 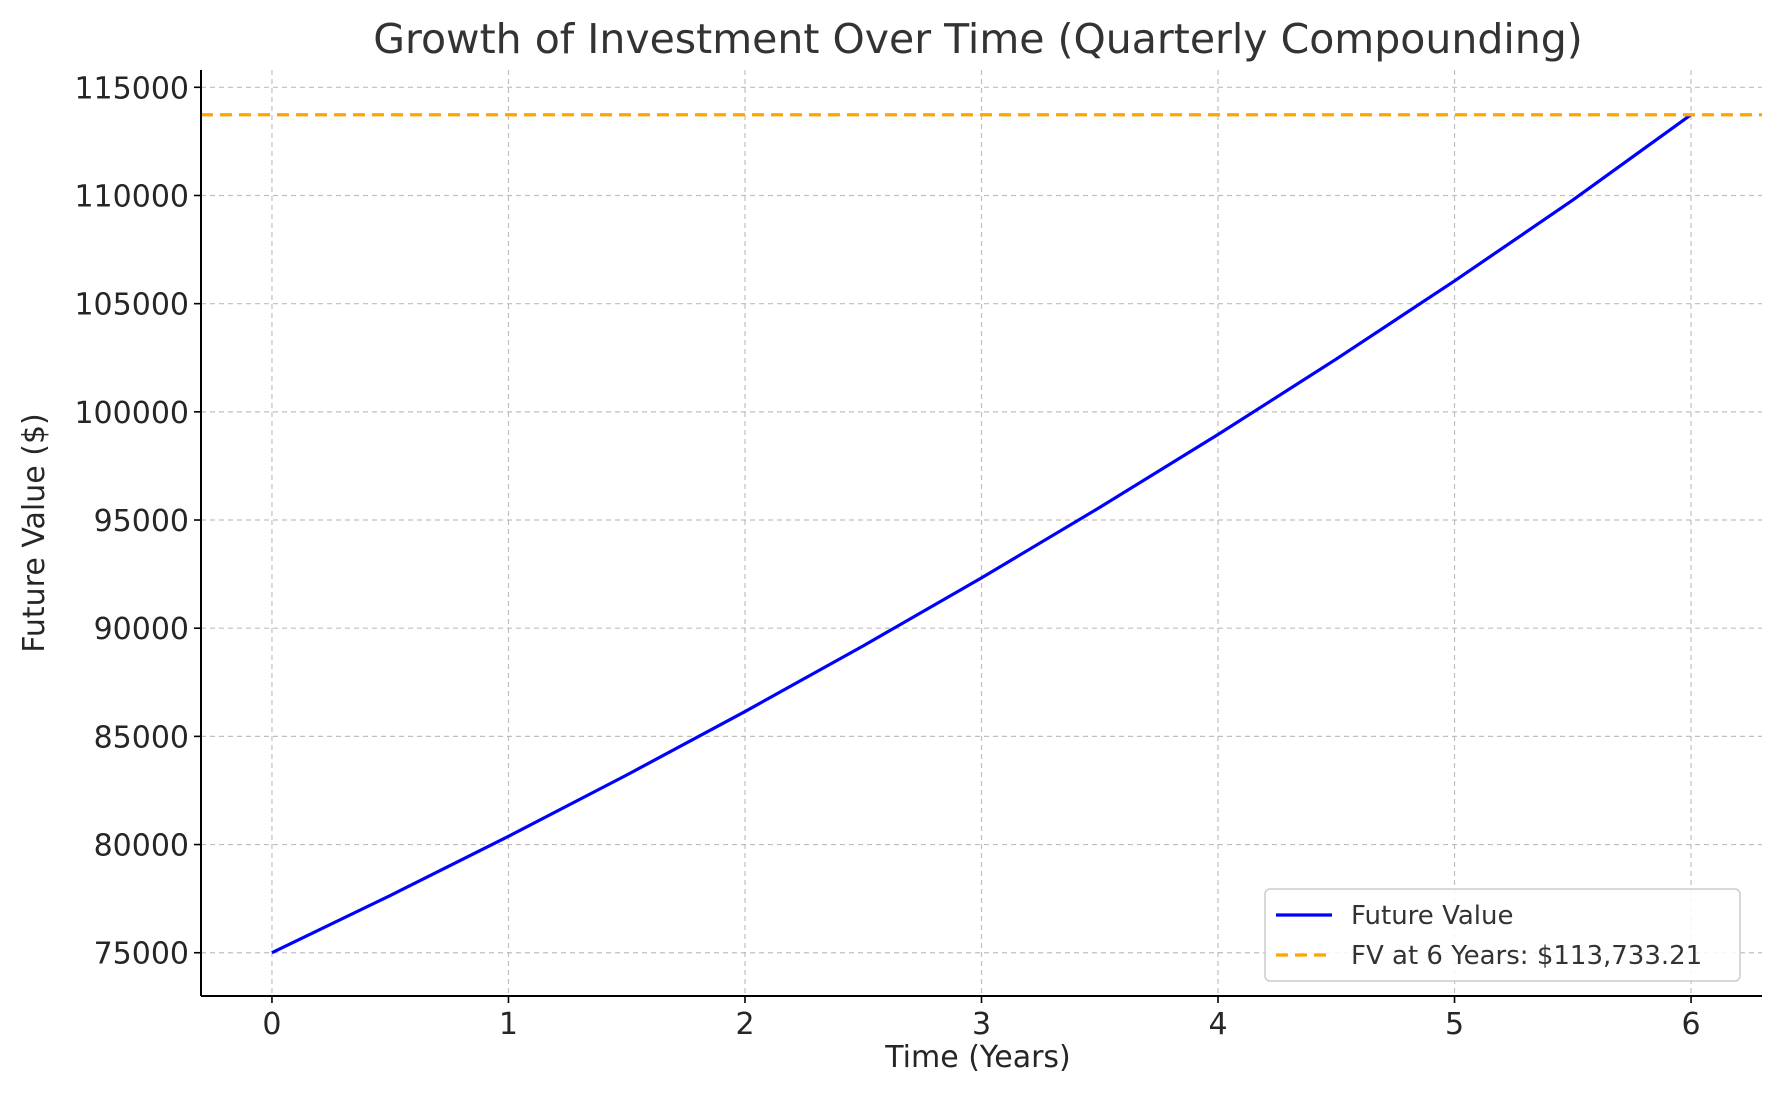 What do you see at coordinates (1217, 1024) in the screenshot?
I see `x-tick-label: 4` at bounding box center [1217, 1024].